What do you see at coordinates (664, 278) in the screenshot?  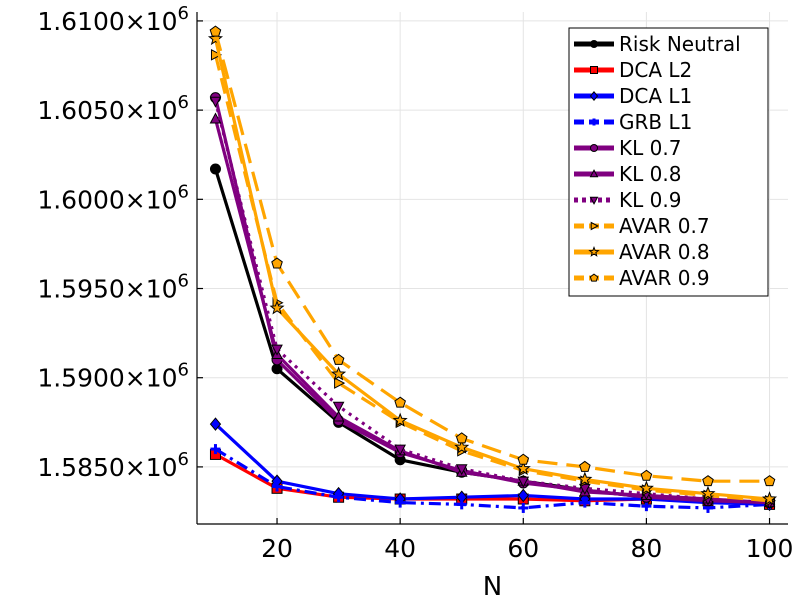 I see `legend-label: AVAR 0.9` at bounding box center [664, 278].